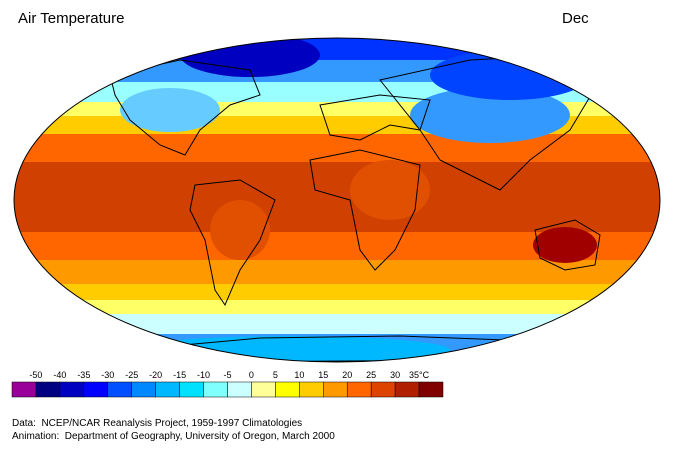 The height and width of the screenshot is (458, 674). What do you see at coordinates (203, 375) in the screenshot?
I see `legend-label: -10` at bounding box center [203, 375].